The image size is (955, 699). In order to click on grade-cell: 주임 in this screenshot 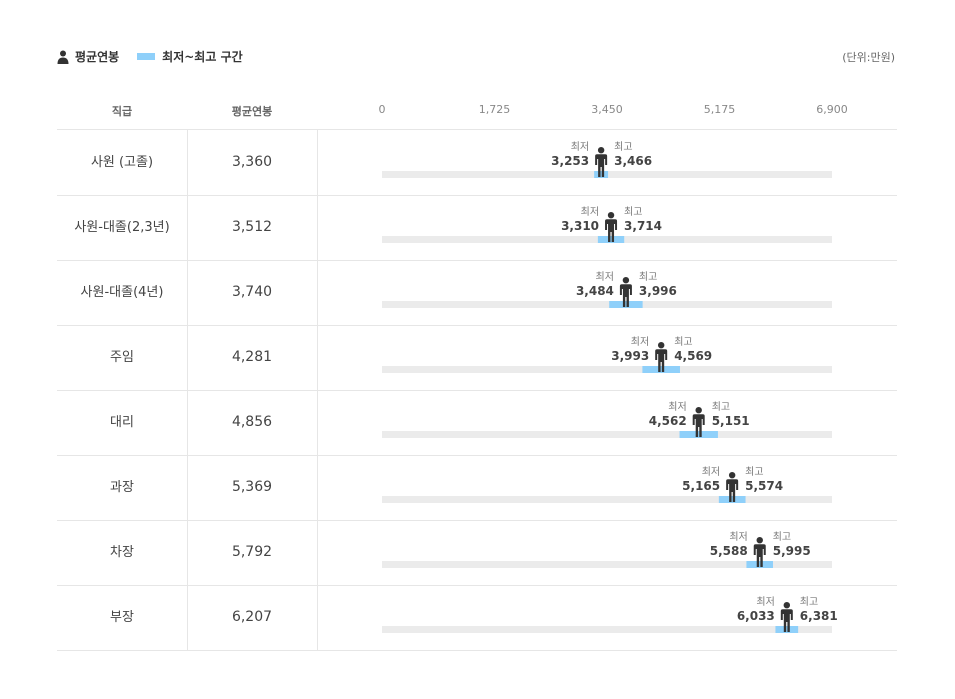, I will do `click(122, 357)`.